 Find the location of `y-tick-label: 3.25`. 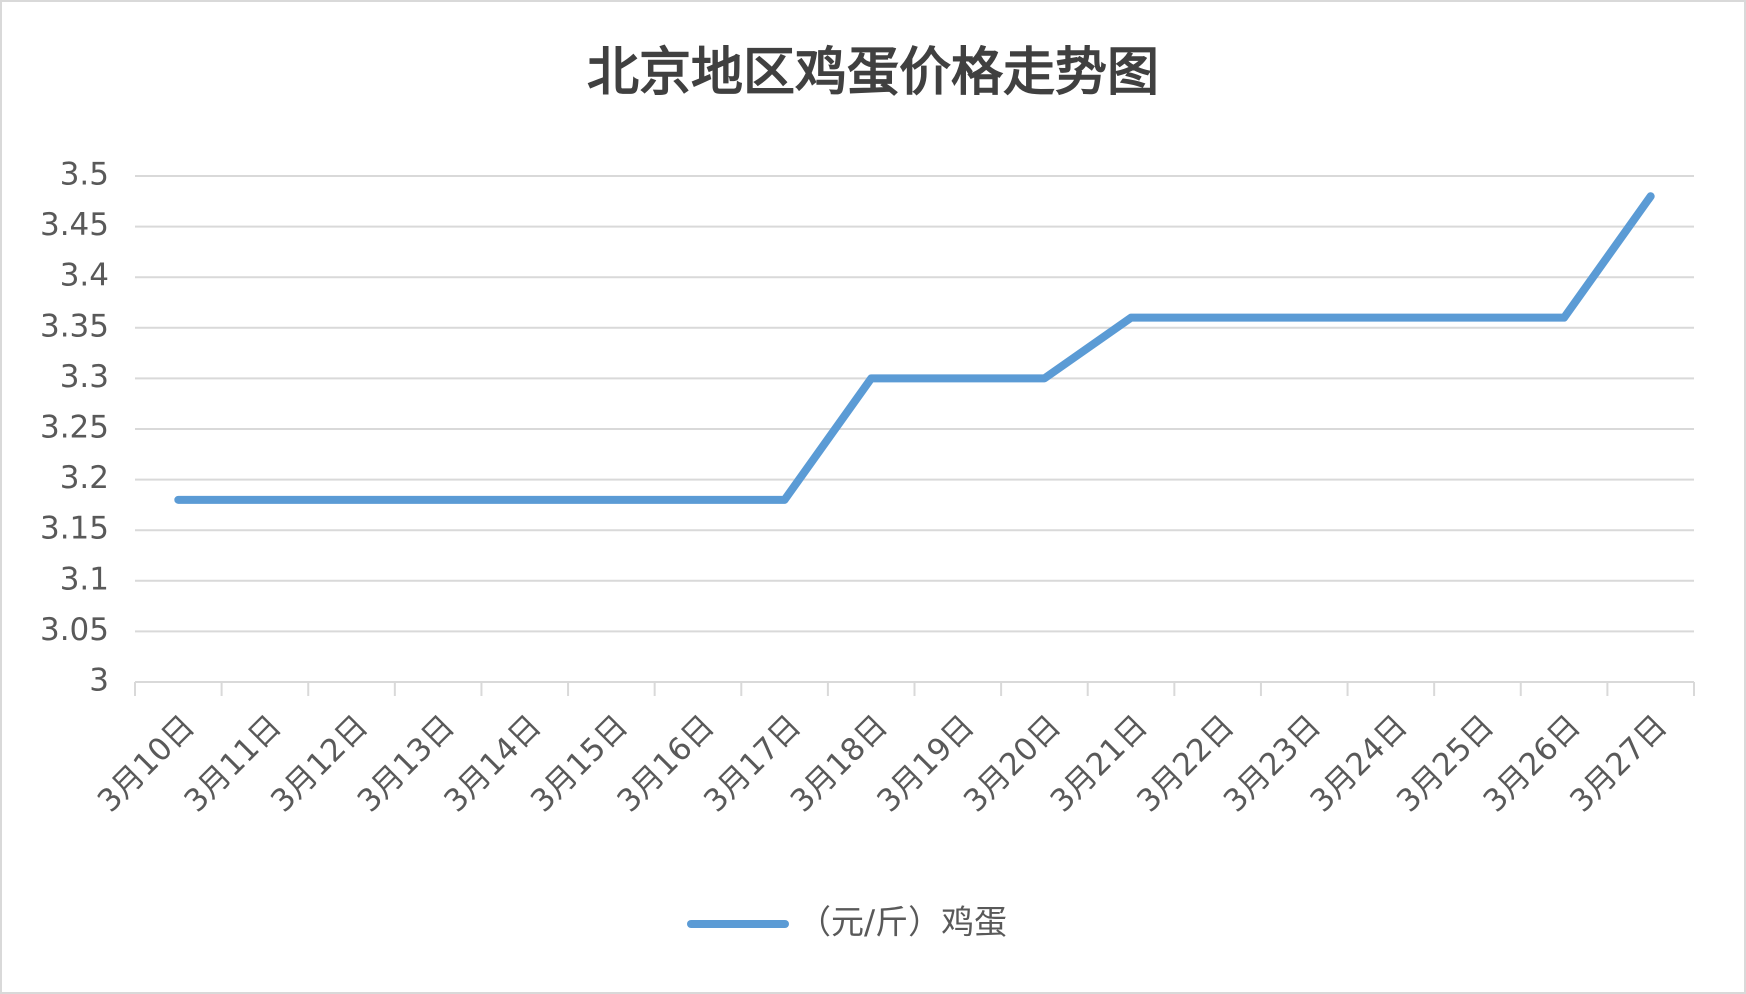

y-tick-label: 3.25 is located at coordinates (74, 428).